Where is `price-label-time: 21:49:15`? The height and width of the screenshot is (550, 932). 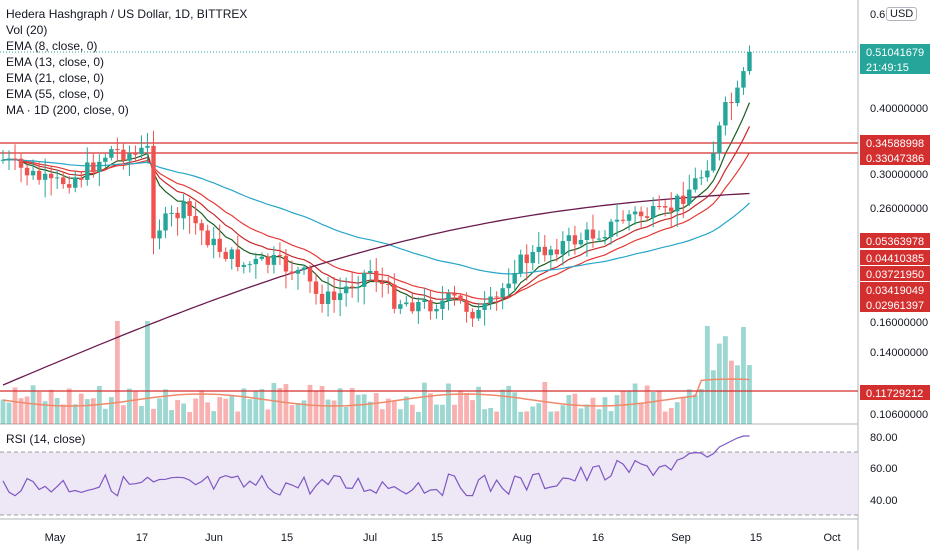 price-label-time: 21:49:15 is located at coordinates (887, 68).